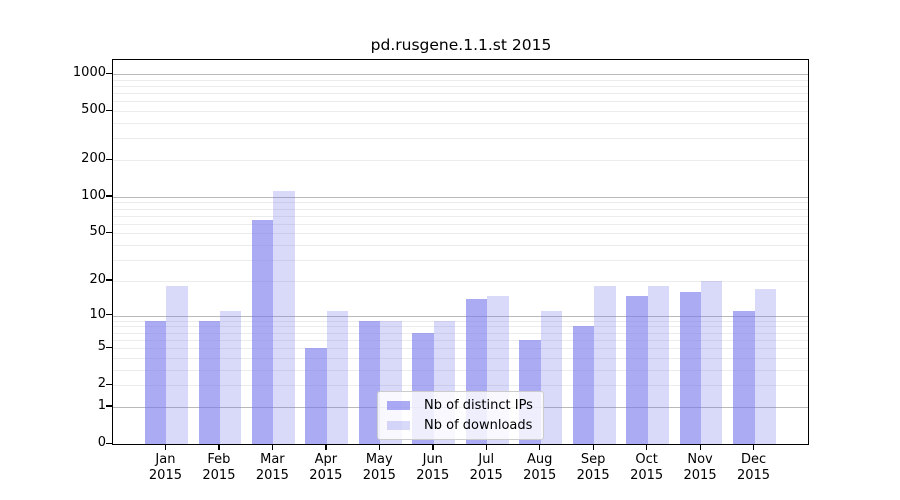  What do you see at coordinates (326, 447) in the screenshot?
I see `xtick-mark-apr` at bounding box center [326, 447].